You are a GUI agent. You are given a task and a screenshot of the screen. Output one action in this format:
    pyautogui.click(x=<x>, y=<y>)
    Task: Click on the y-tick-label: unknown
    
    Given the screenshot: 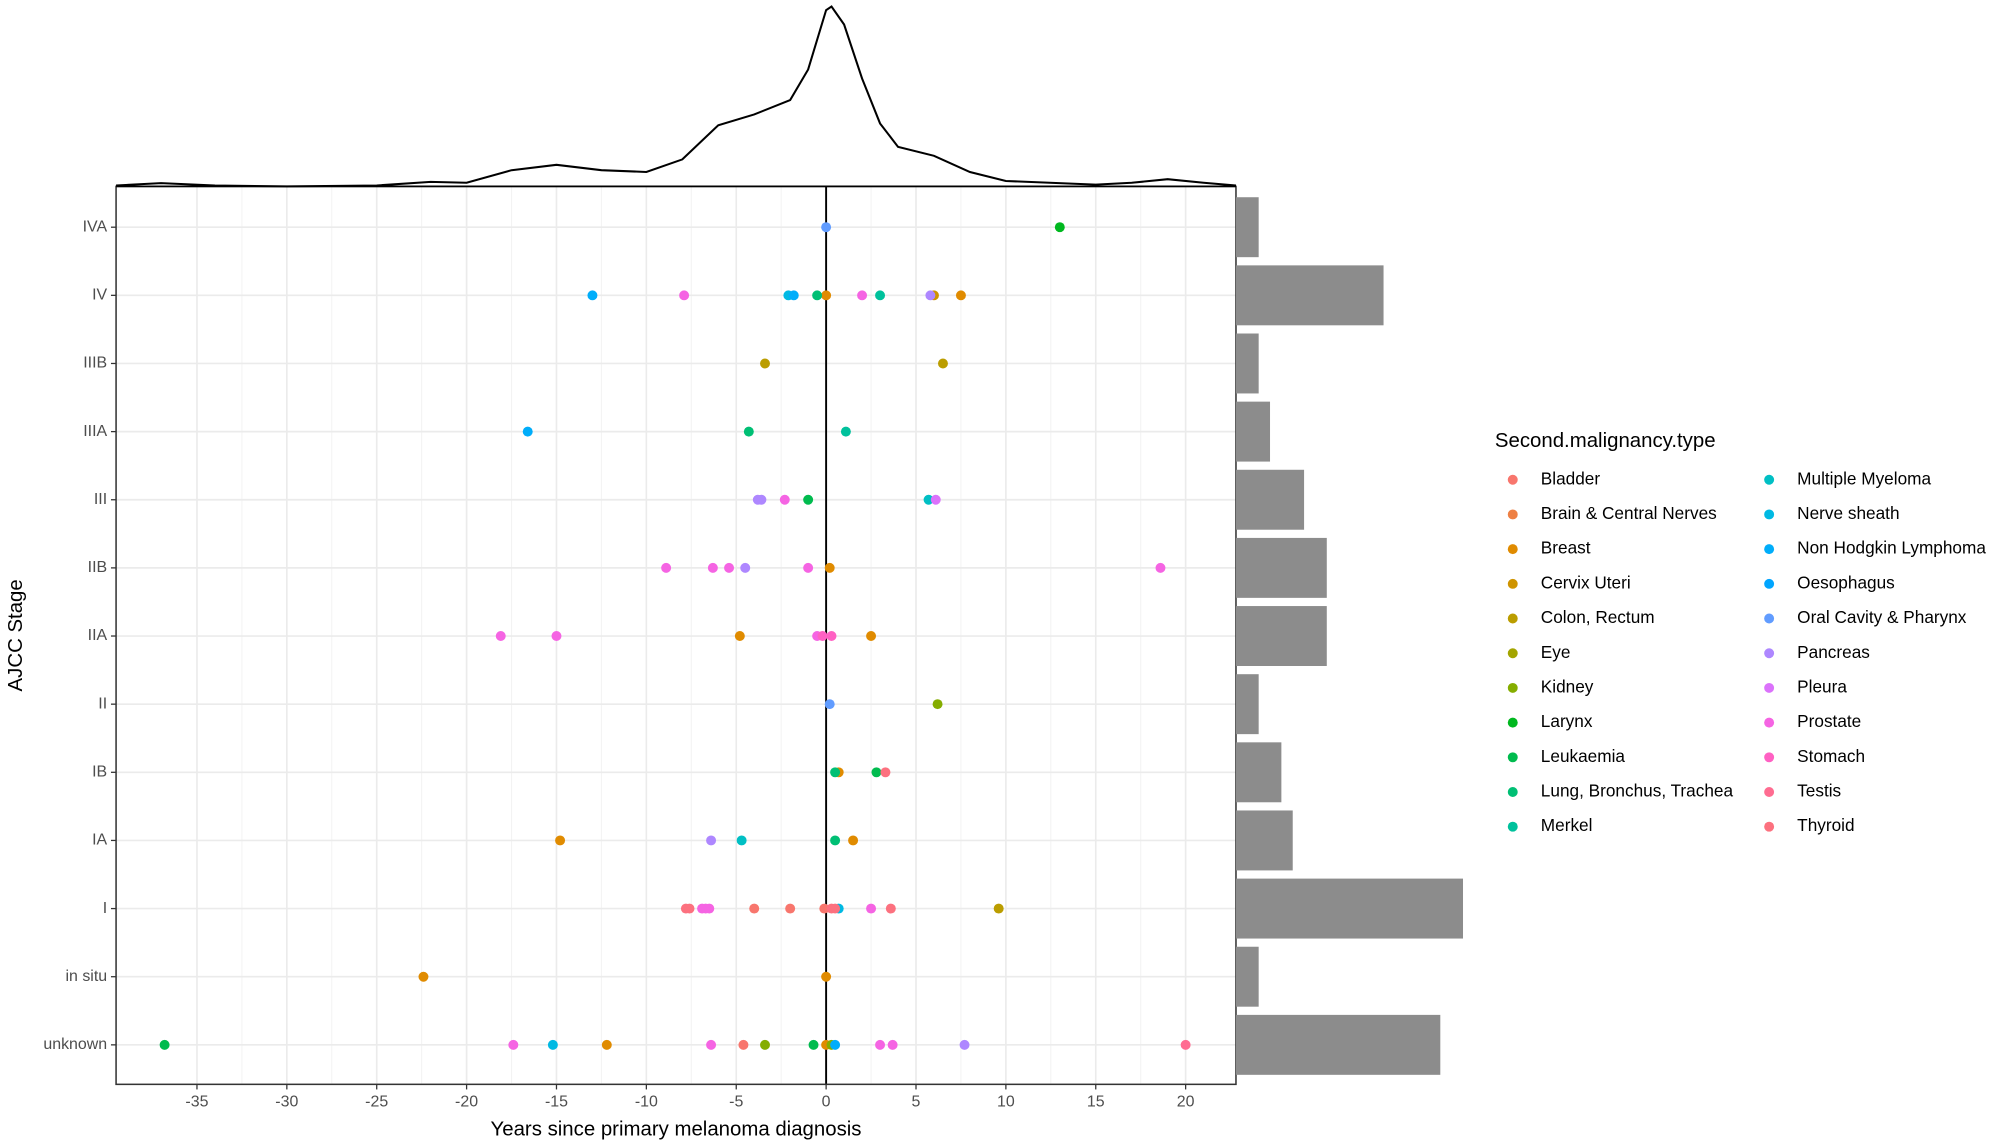 What is the action you would take?
    pyautogui.click(x=75, y=1044)
    